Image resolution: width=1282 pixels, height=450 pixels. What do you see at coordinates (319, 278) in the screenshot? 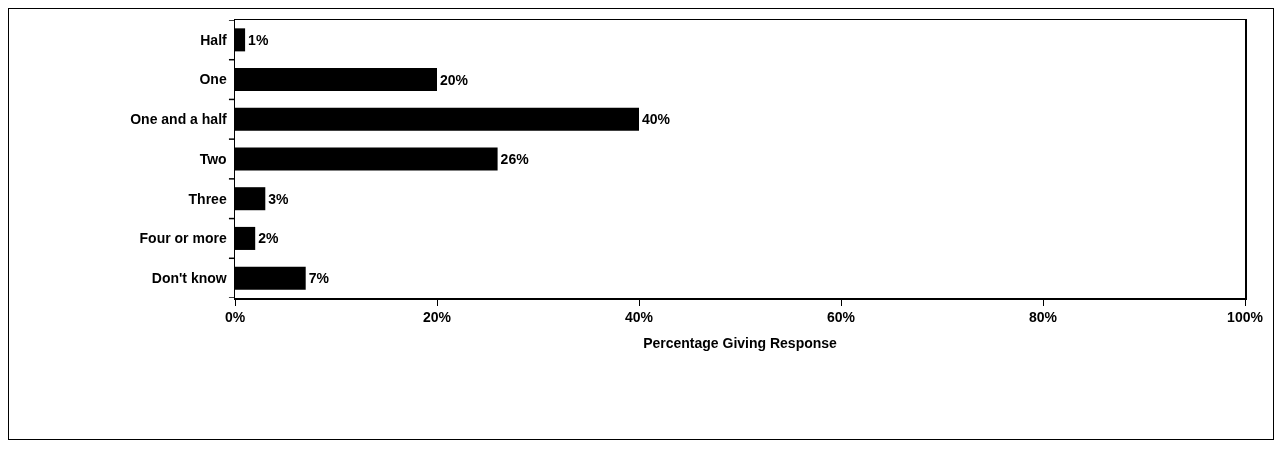
I see `data-label: 7%` at bounding box center [319, 278].